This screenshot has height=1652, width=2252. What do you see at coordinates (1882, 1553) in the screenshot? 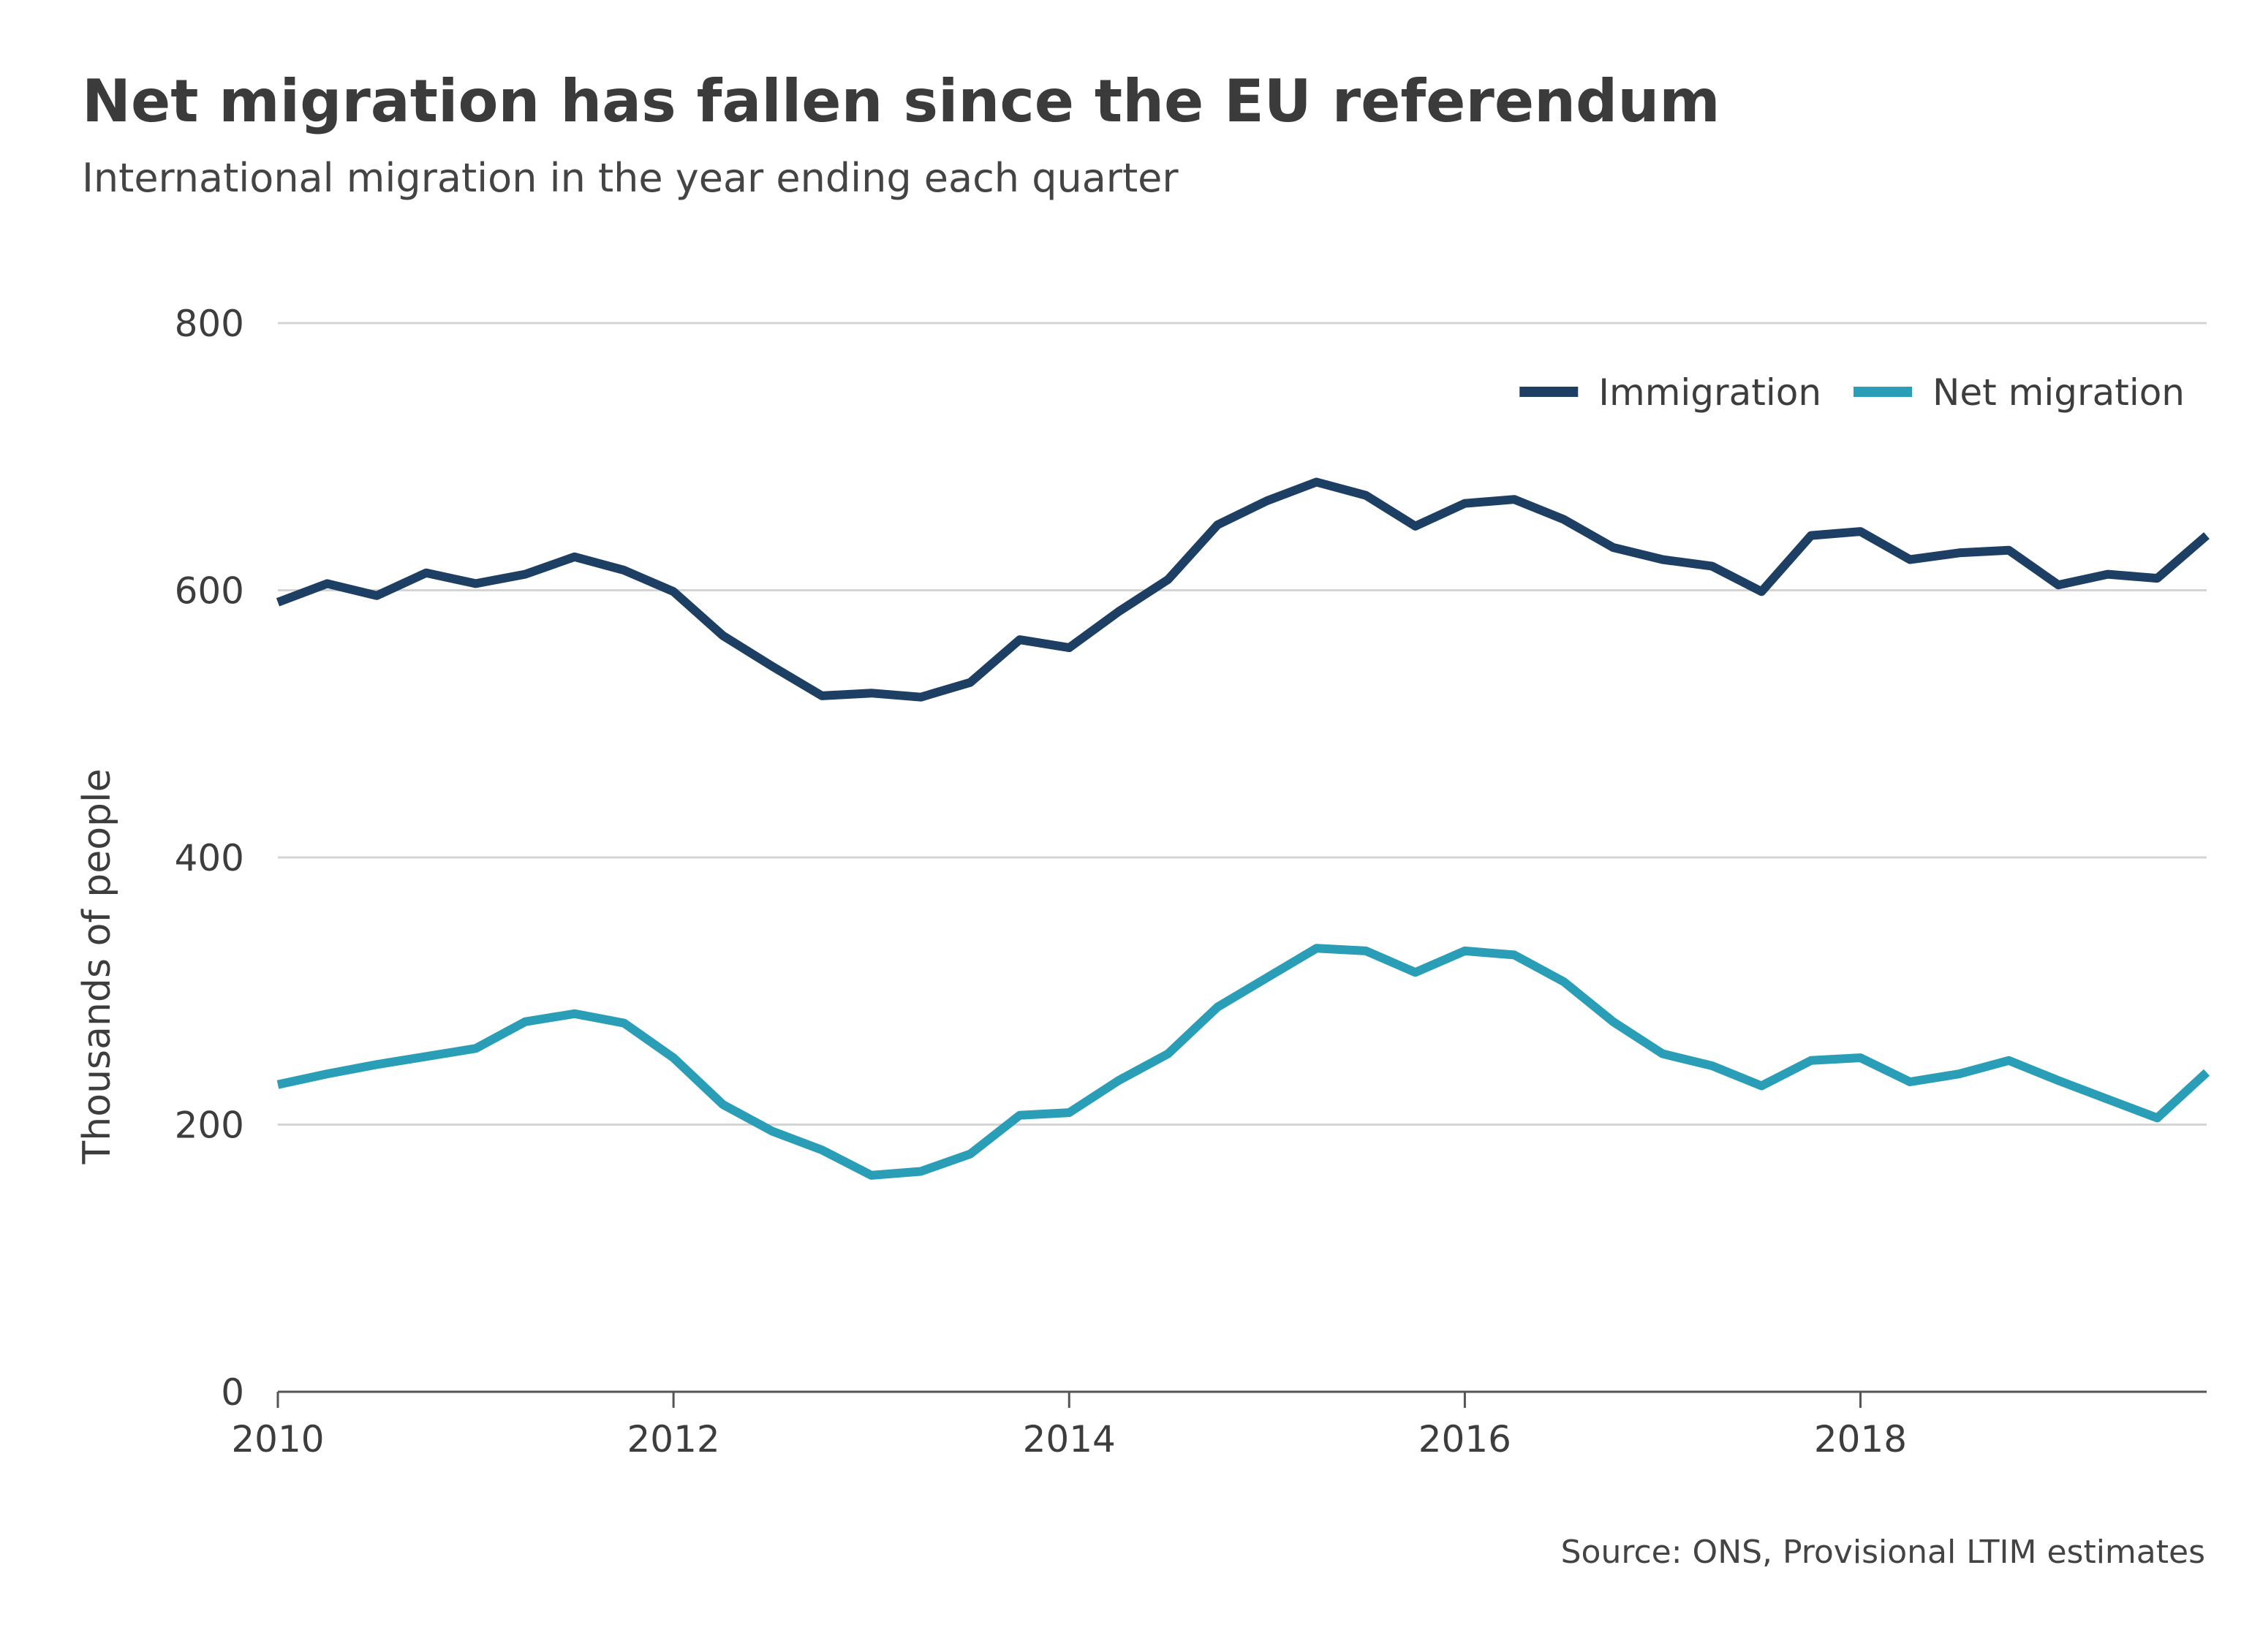
I see `source-note: Source: ONS, Provisional LTIM estimates` at bounding box center [1882, 1553].